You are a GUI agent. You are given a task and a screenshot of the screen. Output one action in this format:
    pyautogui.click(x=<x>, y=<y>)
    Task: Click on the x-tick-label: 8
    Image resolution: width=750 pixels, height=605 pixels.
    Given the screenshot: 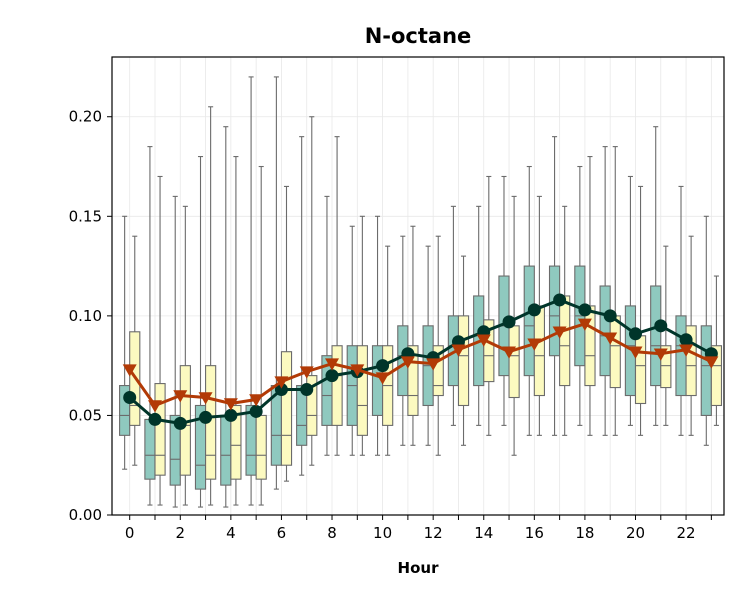 What is the action you would take?
    pyautogui.click(x=332, y=533)
    